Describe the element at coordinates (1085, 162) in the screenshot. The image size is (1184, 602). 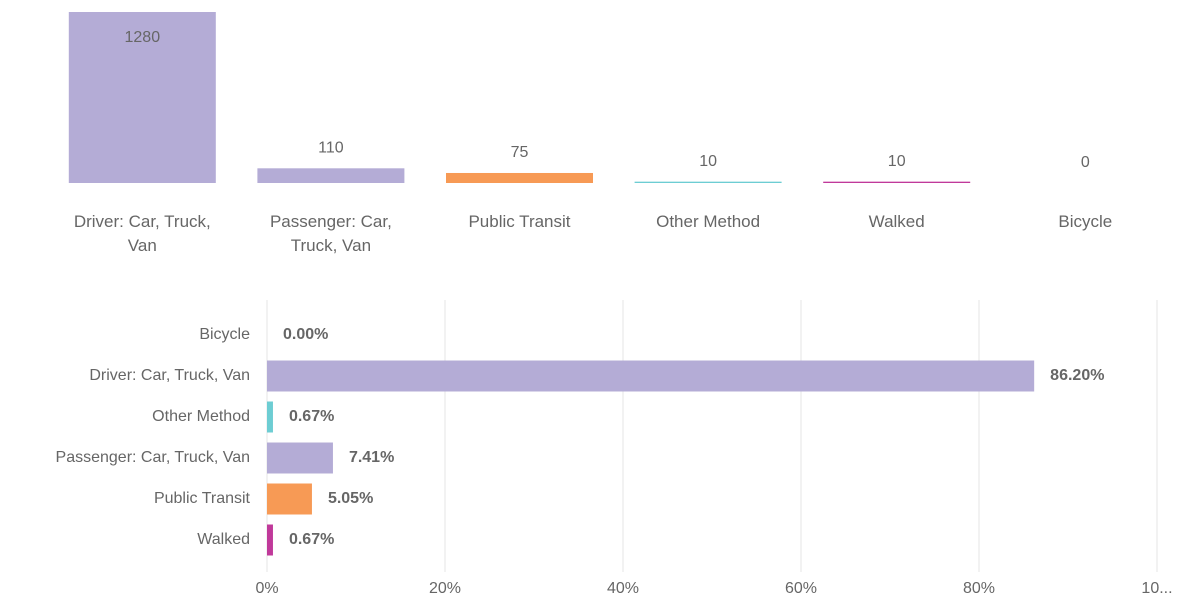
I see `value-label: 0` at that location.